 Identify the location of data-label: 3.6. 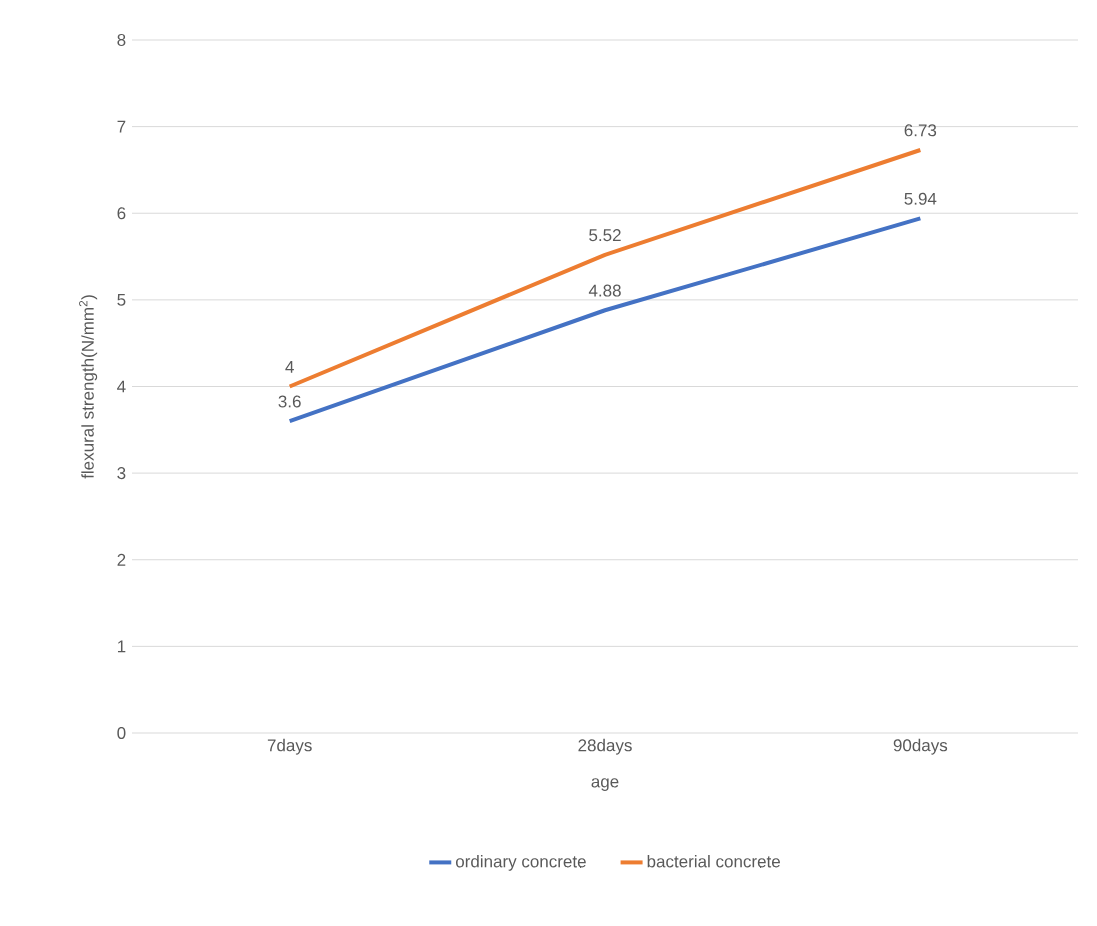
(289, 401).